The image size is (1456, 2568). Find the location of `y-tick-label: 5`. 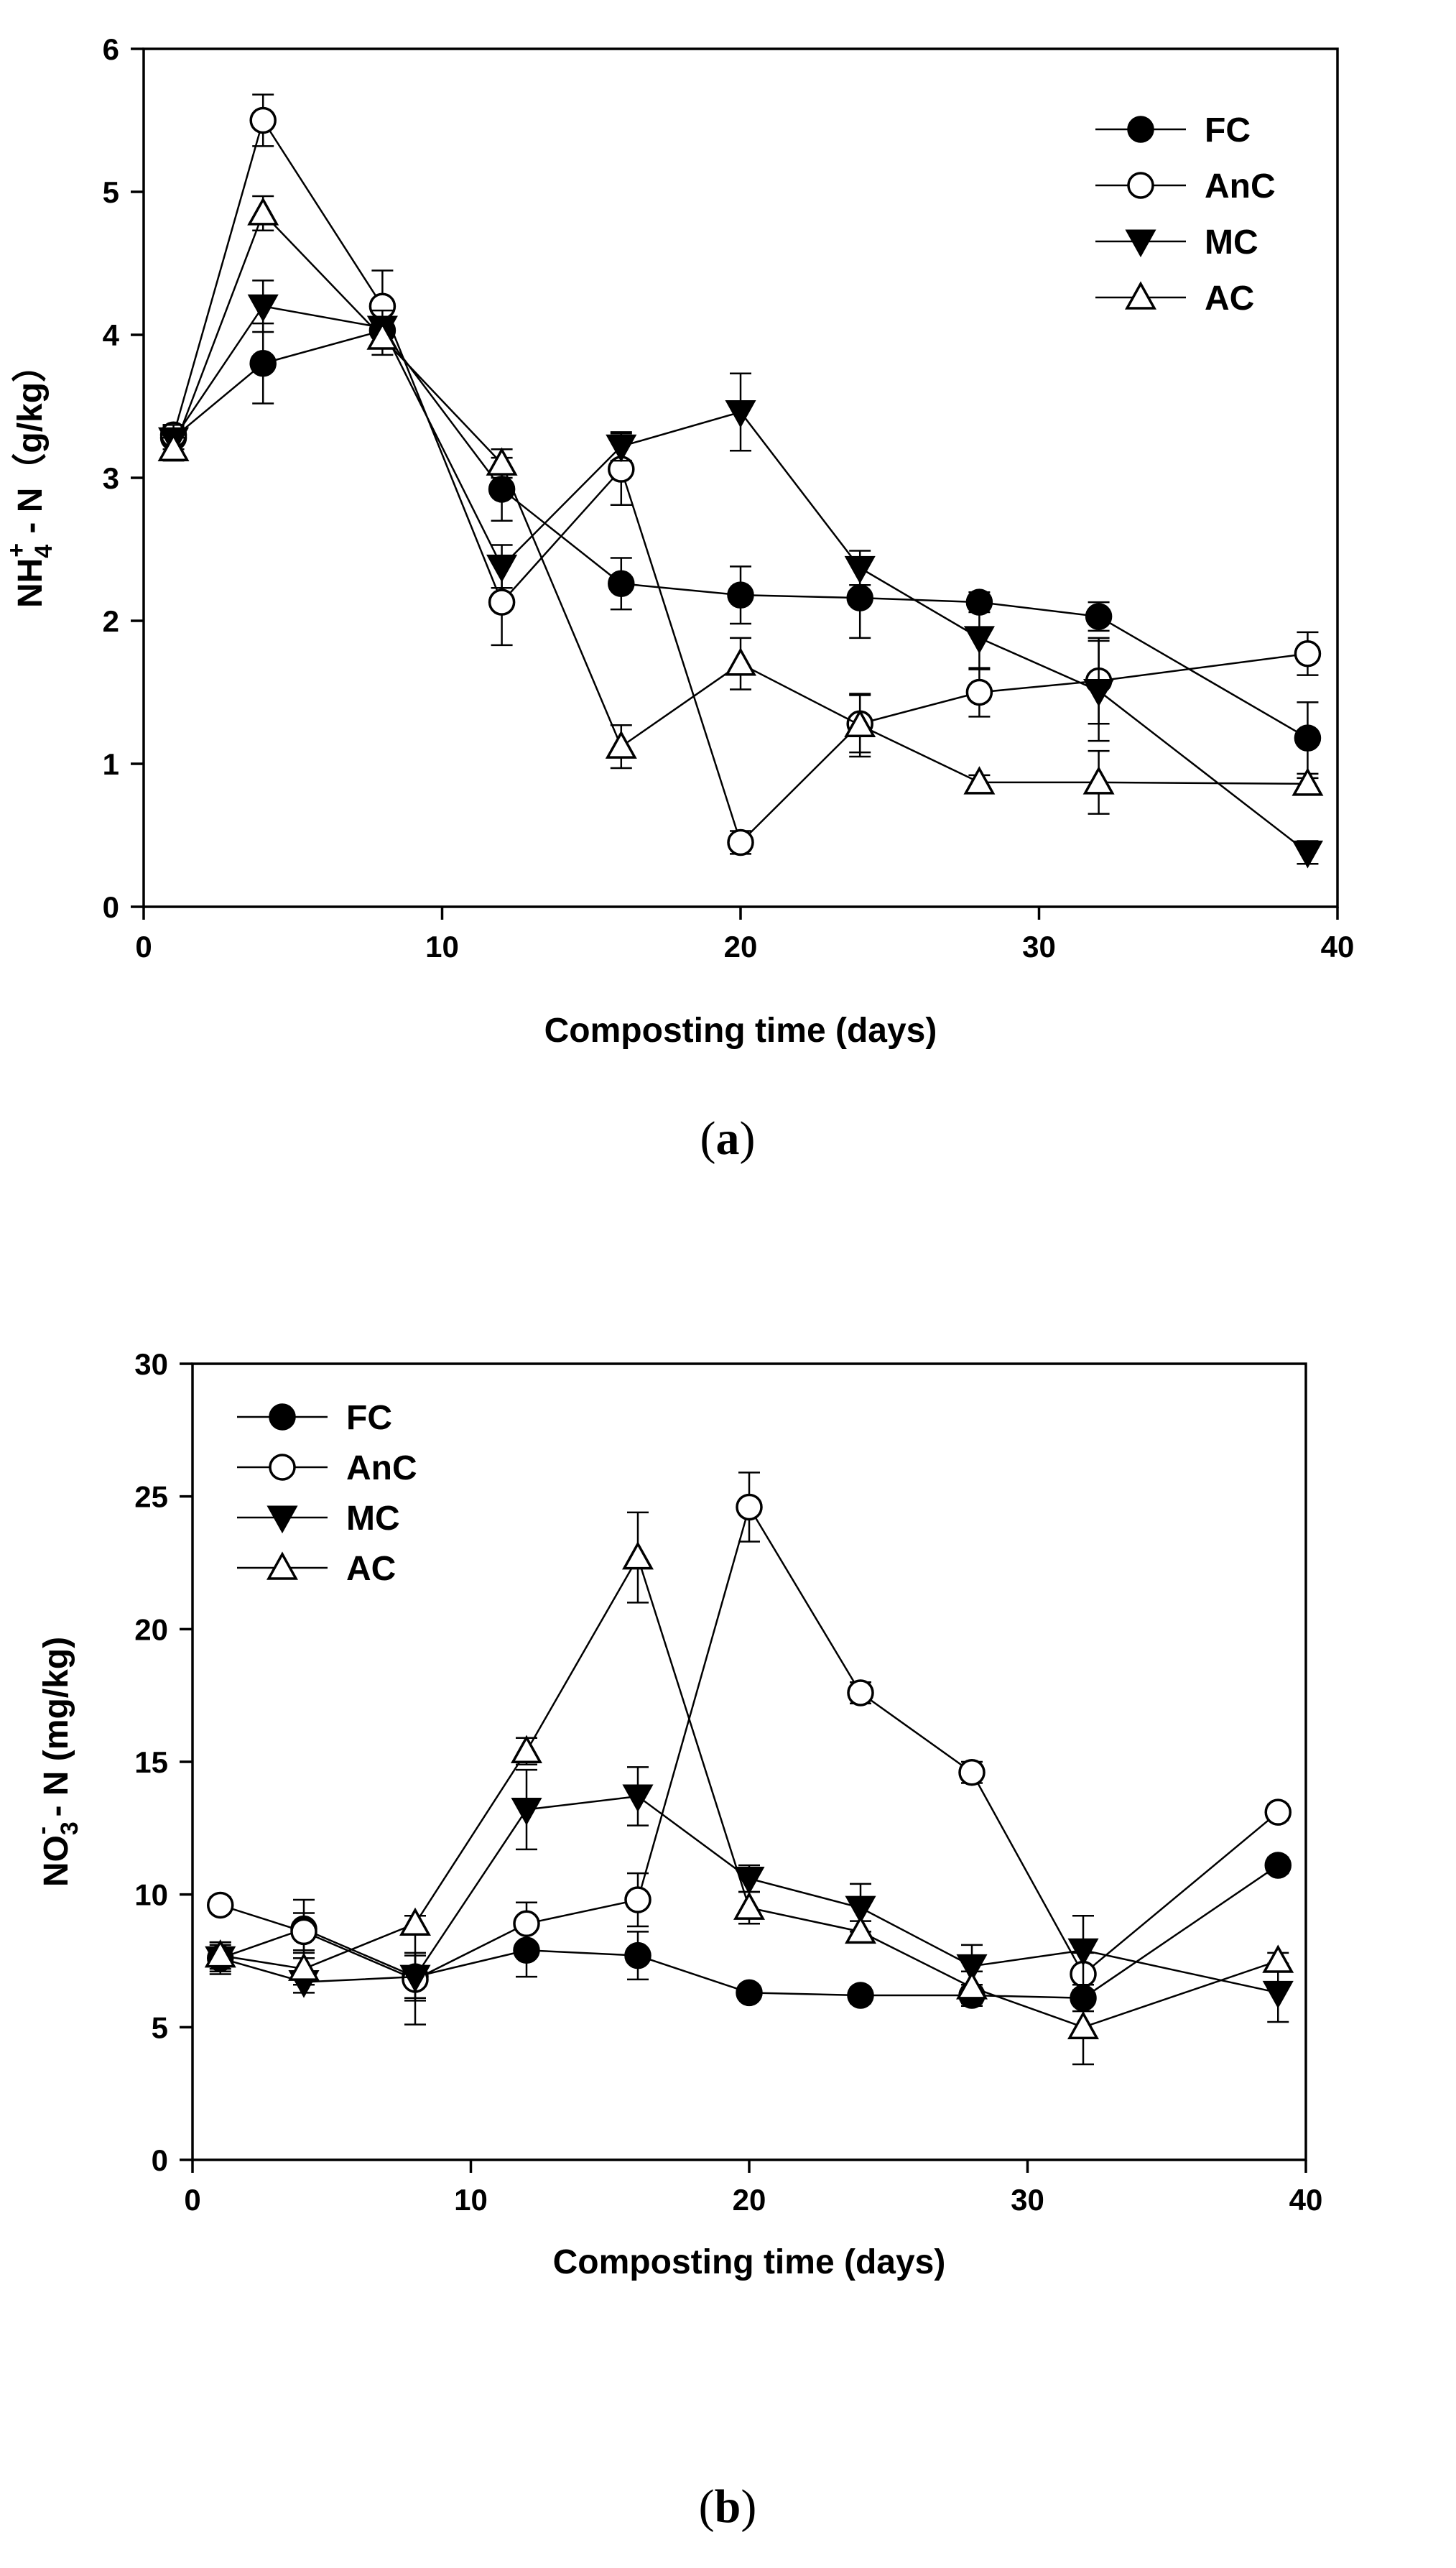

y-tick-label: 5 is located at coordinates (160, 2027).